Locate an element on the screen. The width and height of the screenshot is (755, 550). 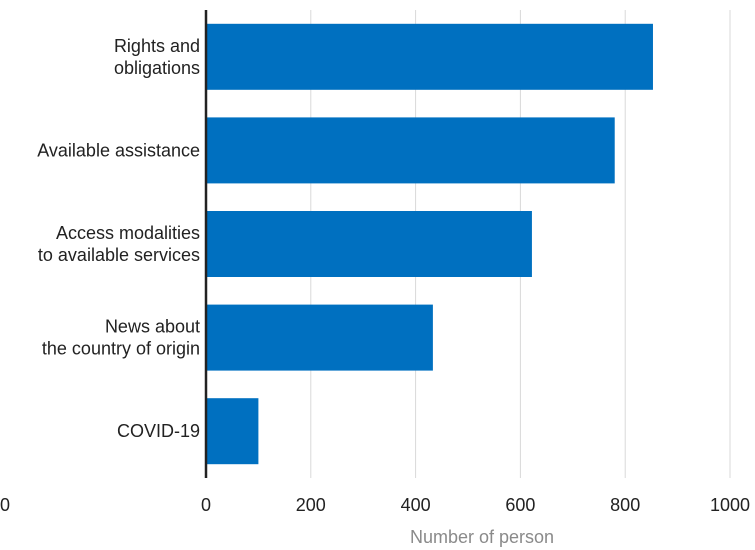
x-tick-label: 800 is located at coordinates (625, 505).